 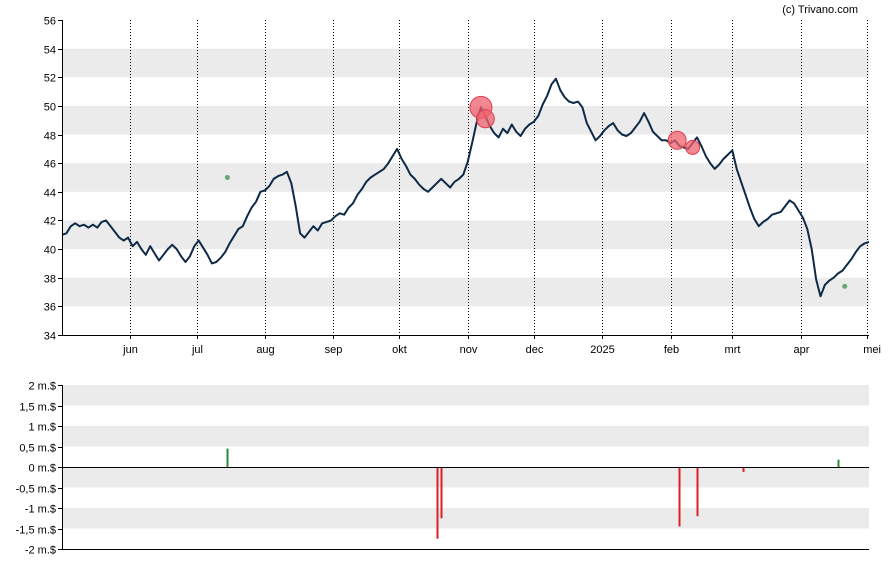 What do you see at coordinates (602, 350) in the screenshot?
I see `x-tick-label: 2025` at bounding box center [602, 350].